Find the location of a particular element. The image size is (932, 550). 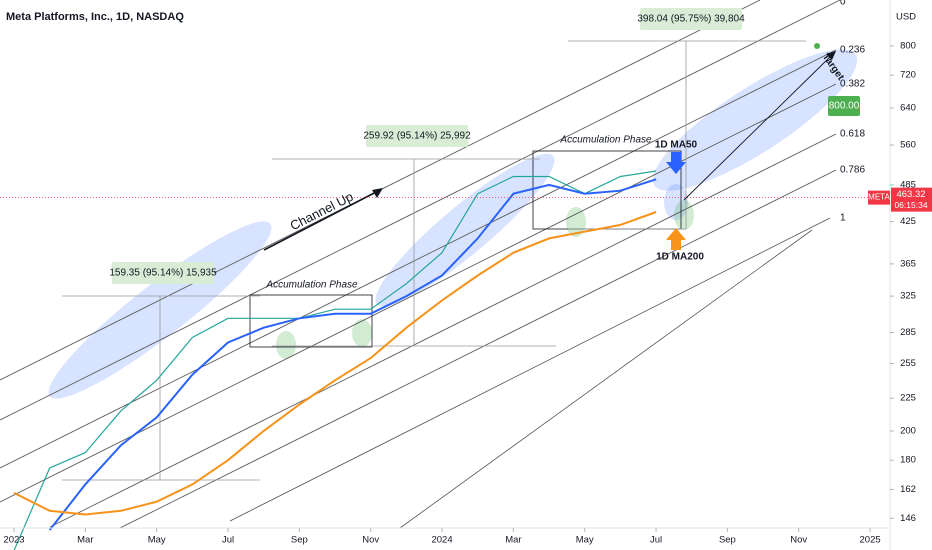

target-price: 800.00 is located at coordinates (844, 106).